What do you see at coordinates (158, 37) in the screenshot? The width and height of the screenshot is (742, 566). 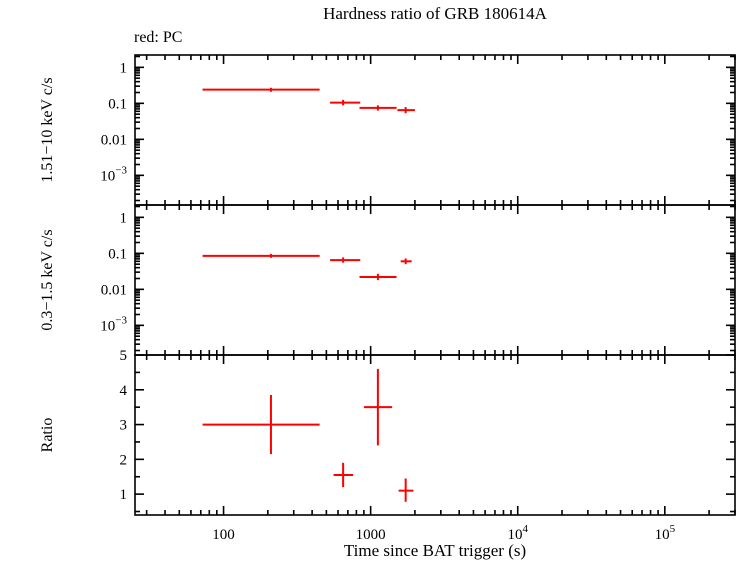 I see `legend-mode-label: red: PC` at bounding box center [158, 37].